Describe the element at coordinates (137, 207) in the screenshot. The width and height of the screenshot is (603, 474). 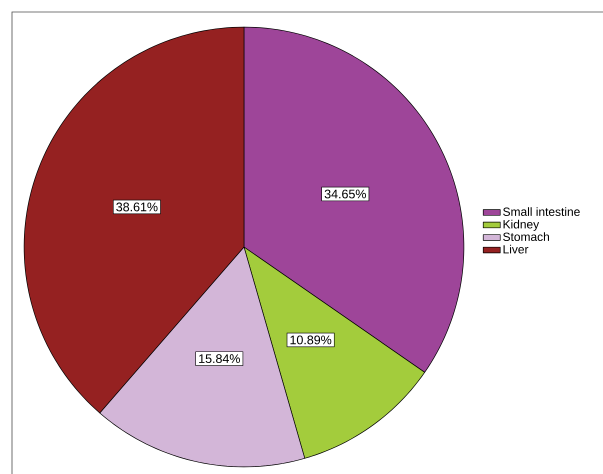
I see `data-label: 38.61%` at that location.